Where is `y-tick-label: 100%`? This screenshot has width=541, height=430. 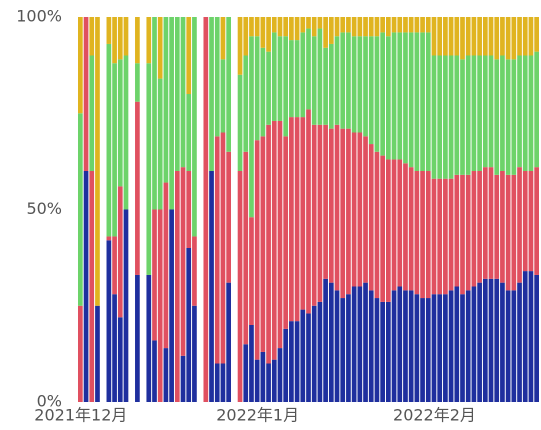
y-tick-label: 100% is located at coordinates (39, 16).